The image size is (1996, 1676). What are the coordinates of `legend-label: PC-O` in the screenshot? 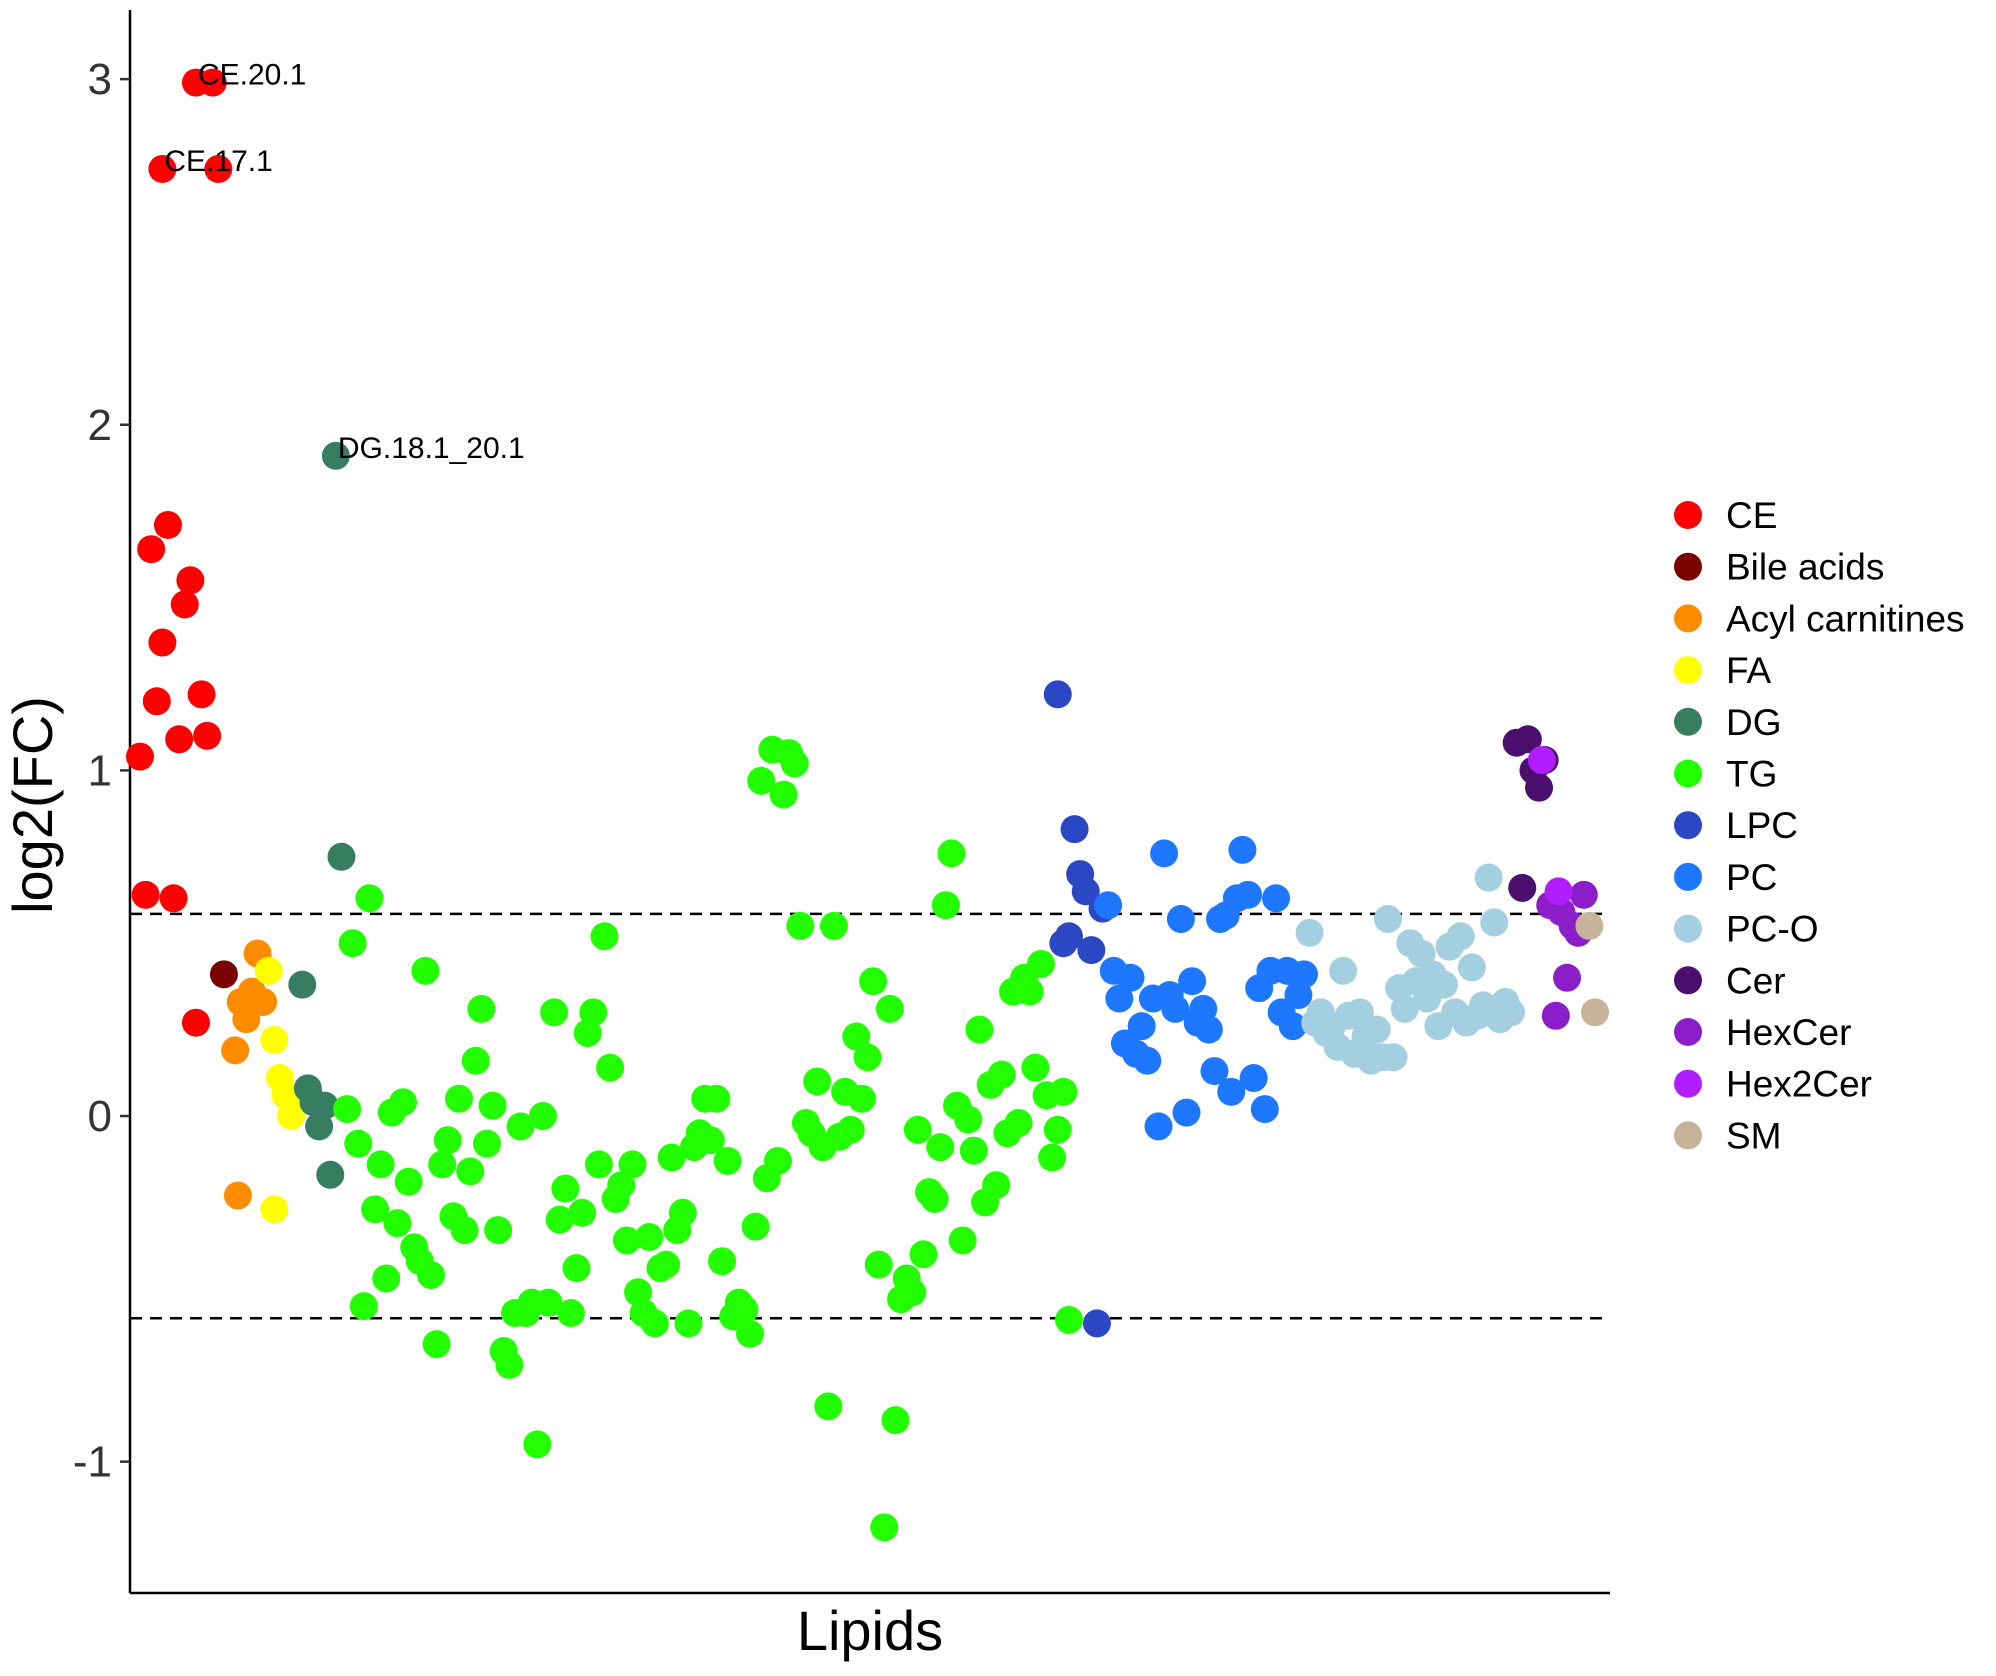 It's located at (1772, 929).